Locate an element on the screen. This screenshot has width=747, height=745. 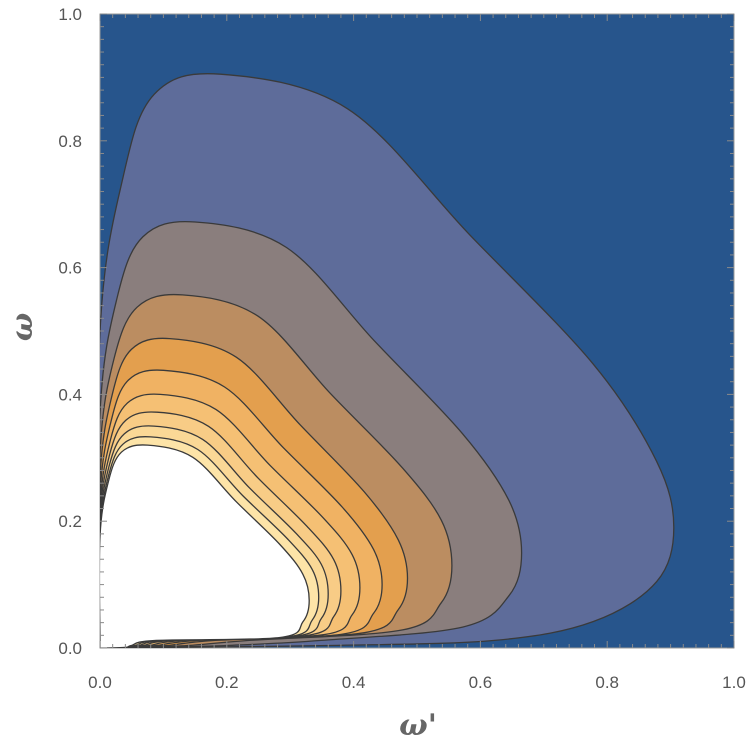
x-axis-label: ω' is located at coordinates (418, 725).